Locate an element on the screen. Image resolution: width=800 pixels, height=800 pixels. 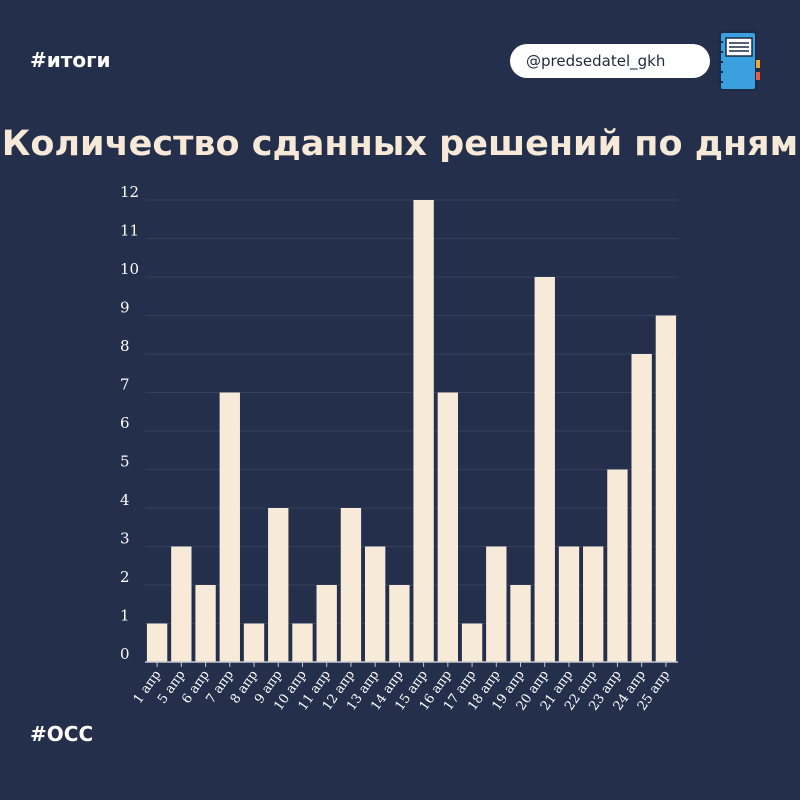
y-tick-label: 4 is located at coordinates (125, 500).